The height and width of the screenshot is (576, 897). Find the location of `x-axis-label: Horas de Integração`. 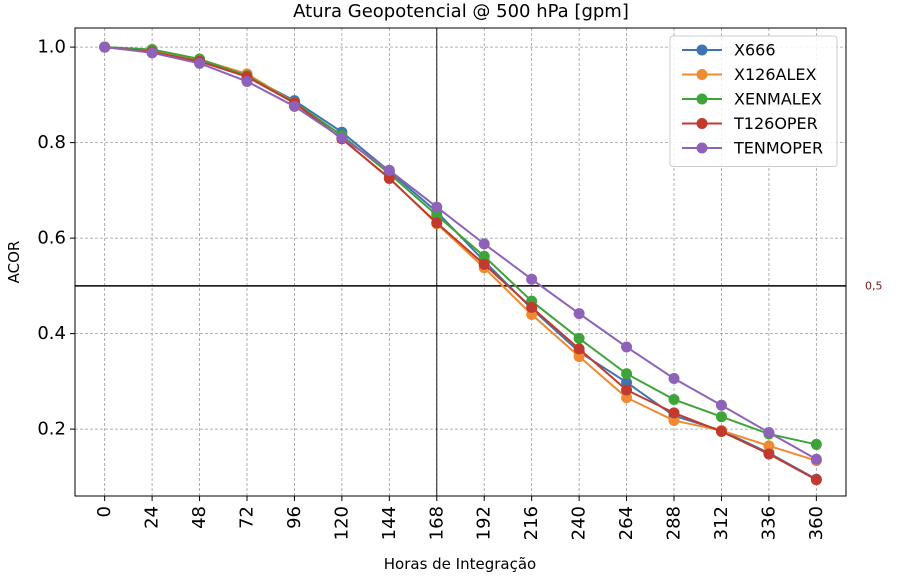

x-axis-label: Horas de Integração is located at coordinates (460, 564).